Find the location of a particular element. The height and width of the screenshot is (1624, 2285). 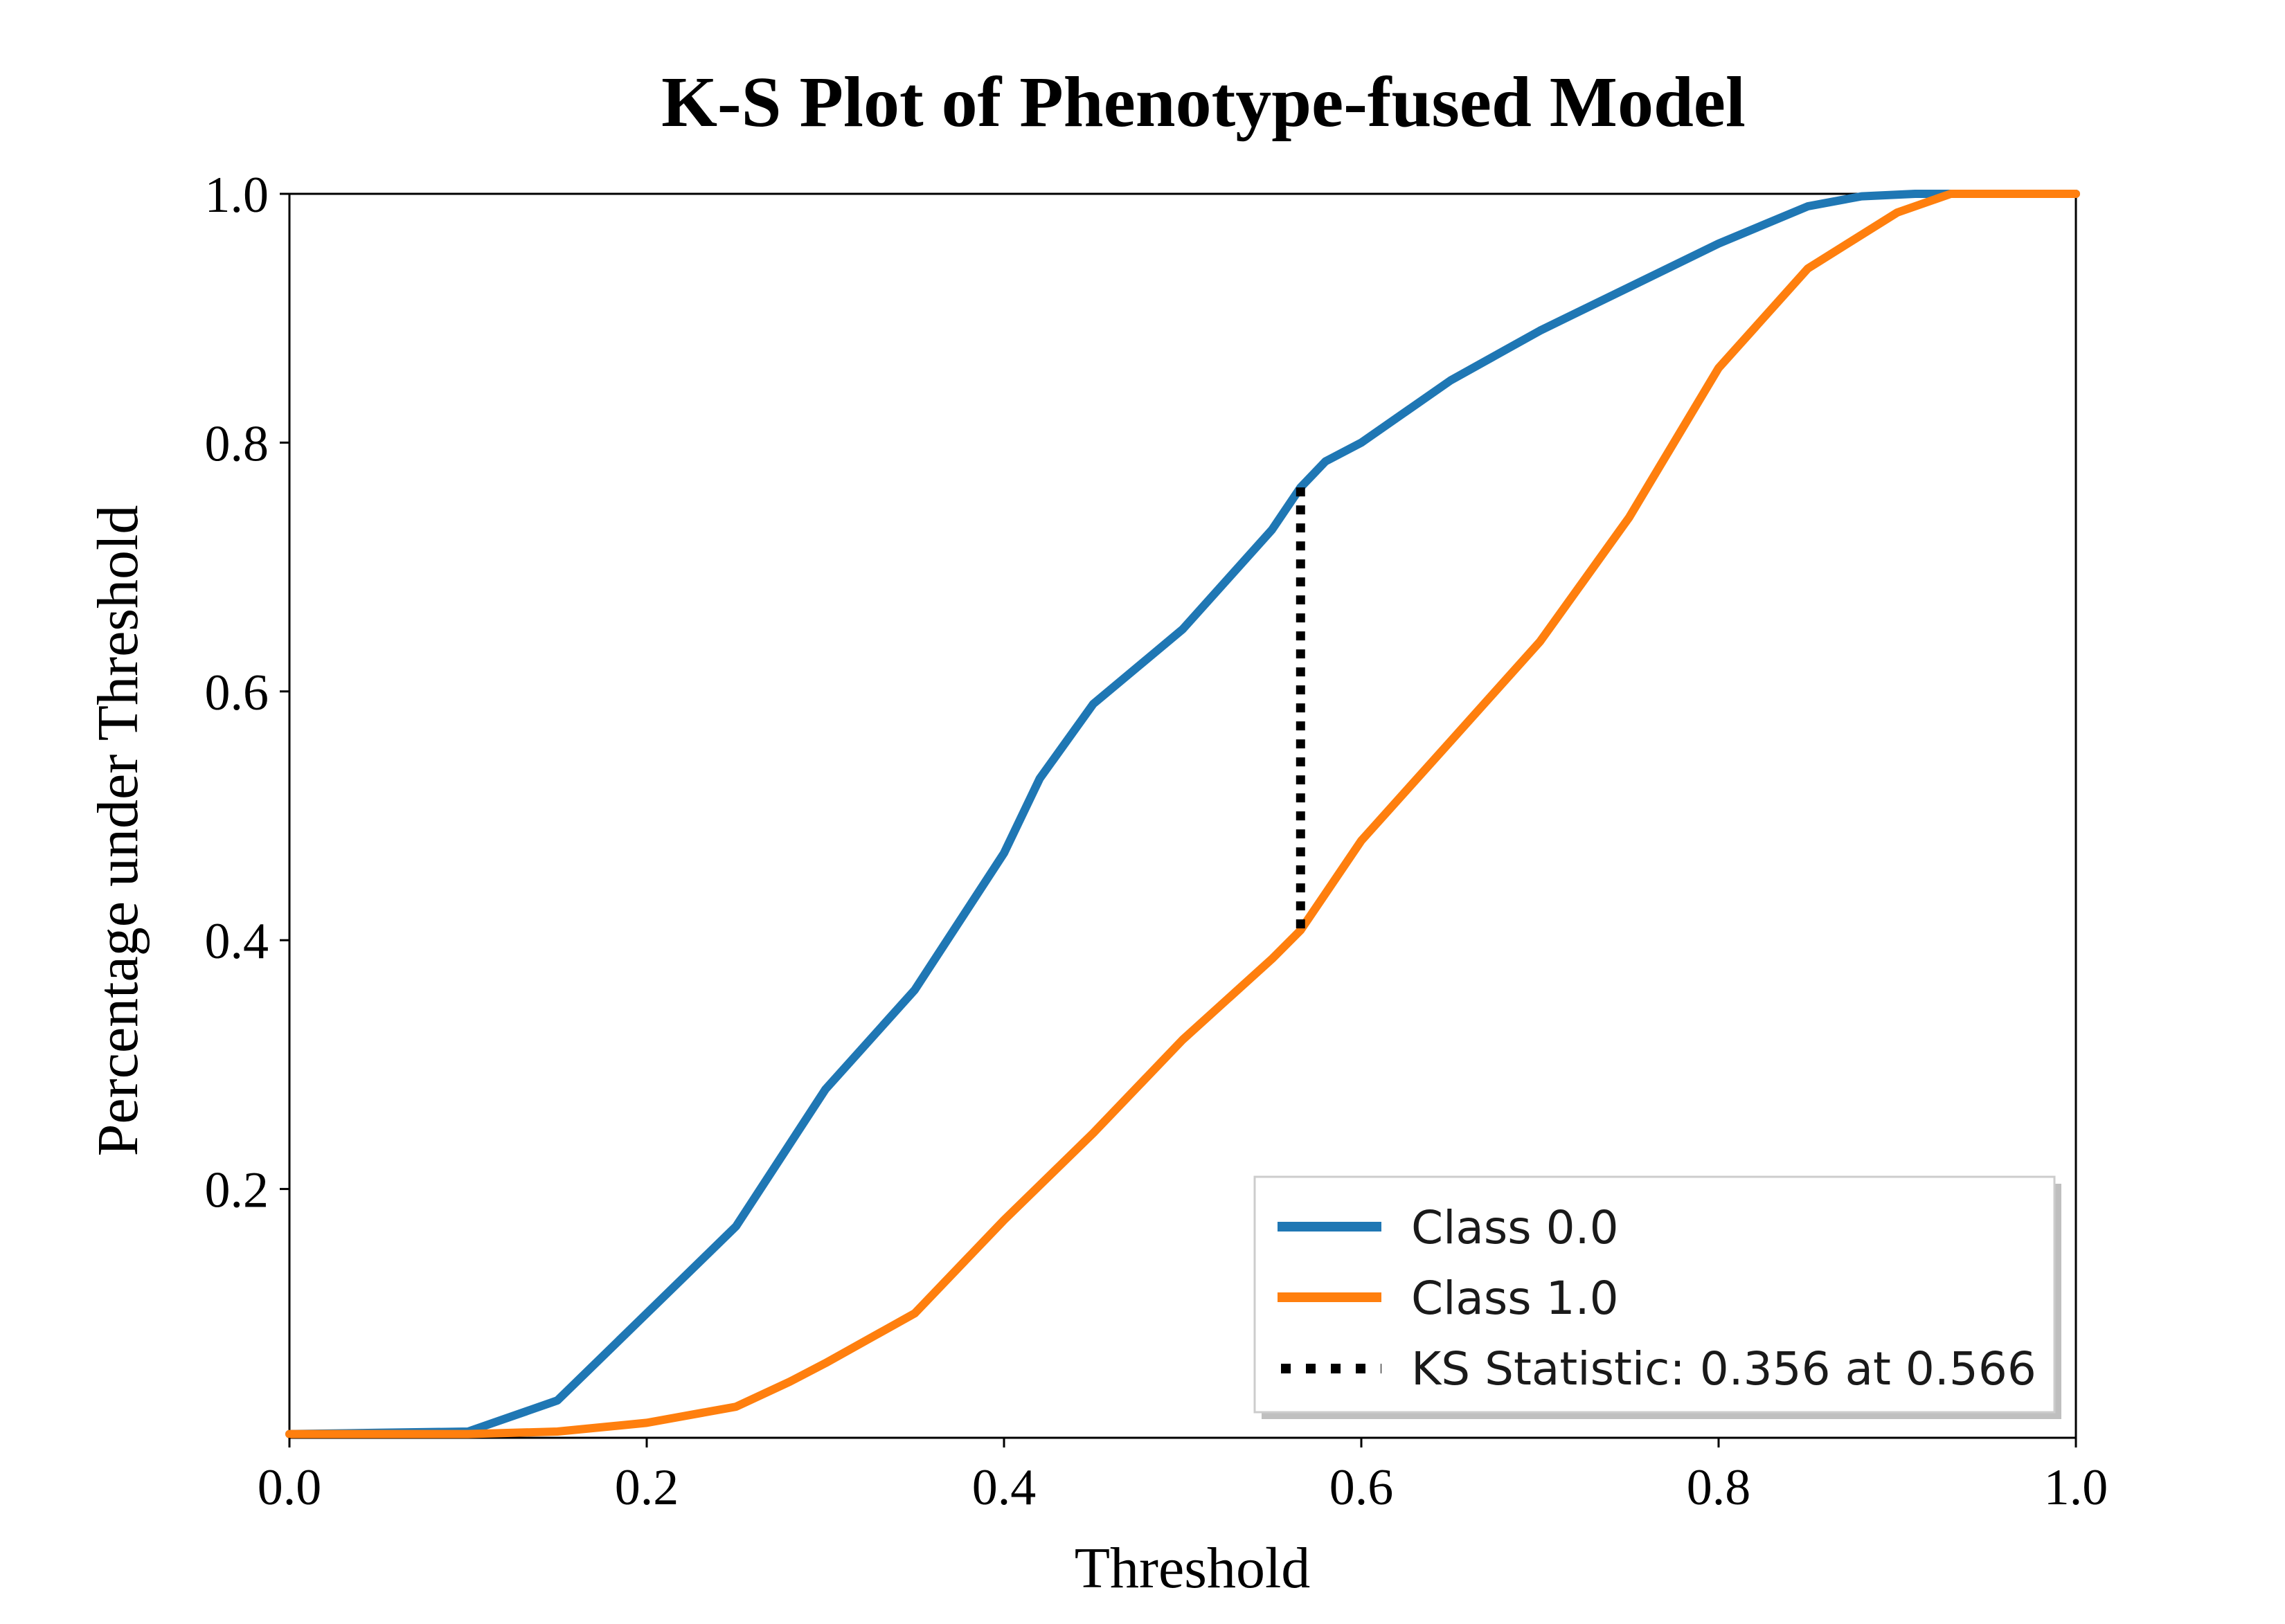

legend-label-class1: Class 1.0 is located at coordinates (1515, 1298).